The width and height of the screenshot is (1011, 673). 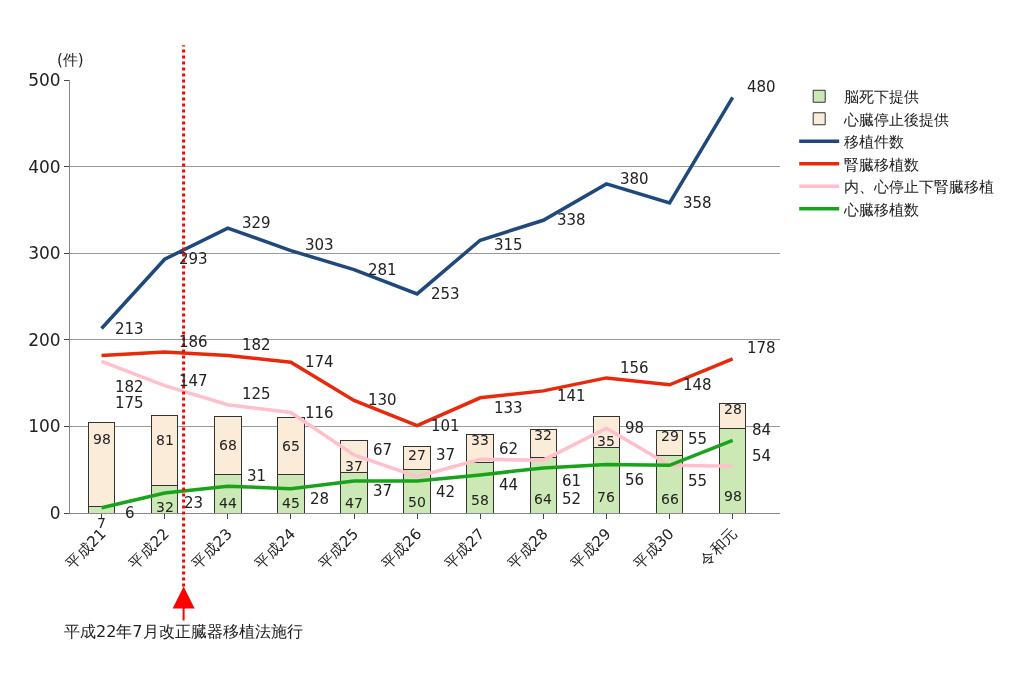 I want to click on data-label: 329, so click(x=256, y=223).